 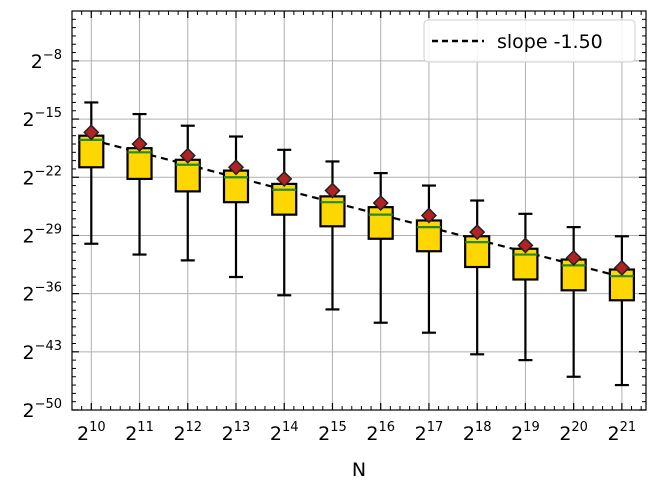 I want to click on x-tick-label: 213, so click(x=236, y=432).